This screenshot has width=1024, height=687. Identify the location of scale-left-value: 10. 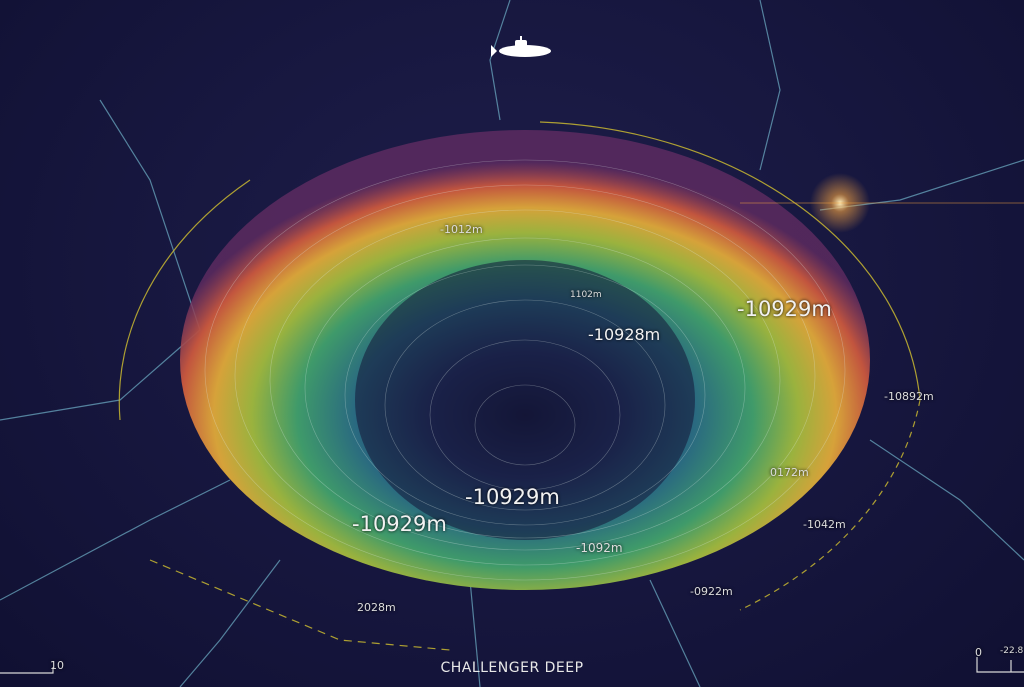
(57, 665).